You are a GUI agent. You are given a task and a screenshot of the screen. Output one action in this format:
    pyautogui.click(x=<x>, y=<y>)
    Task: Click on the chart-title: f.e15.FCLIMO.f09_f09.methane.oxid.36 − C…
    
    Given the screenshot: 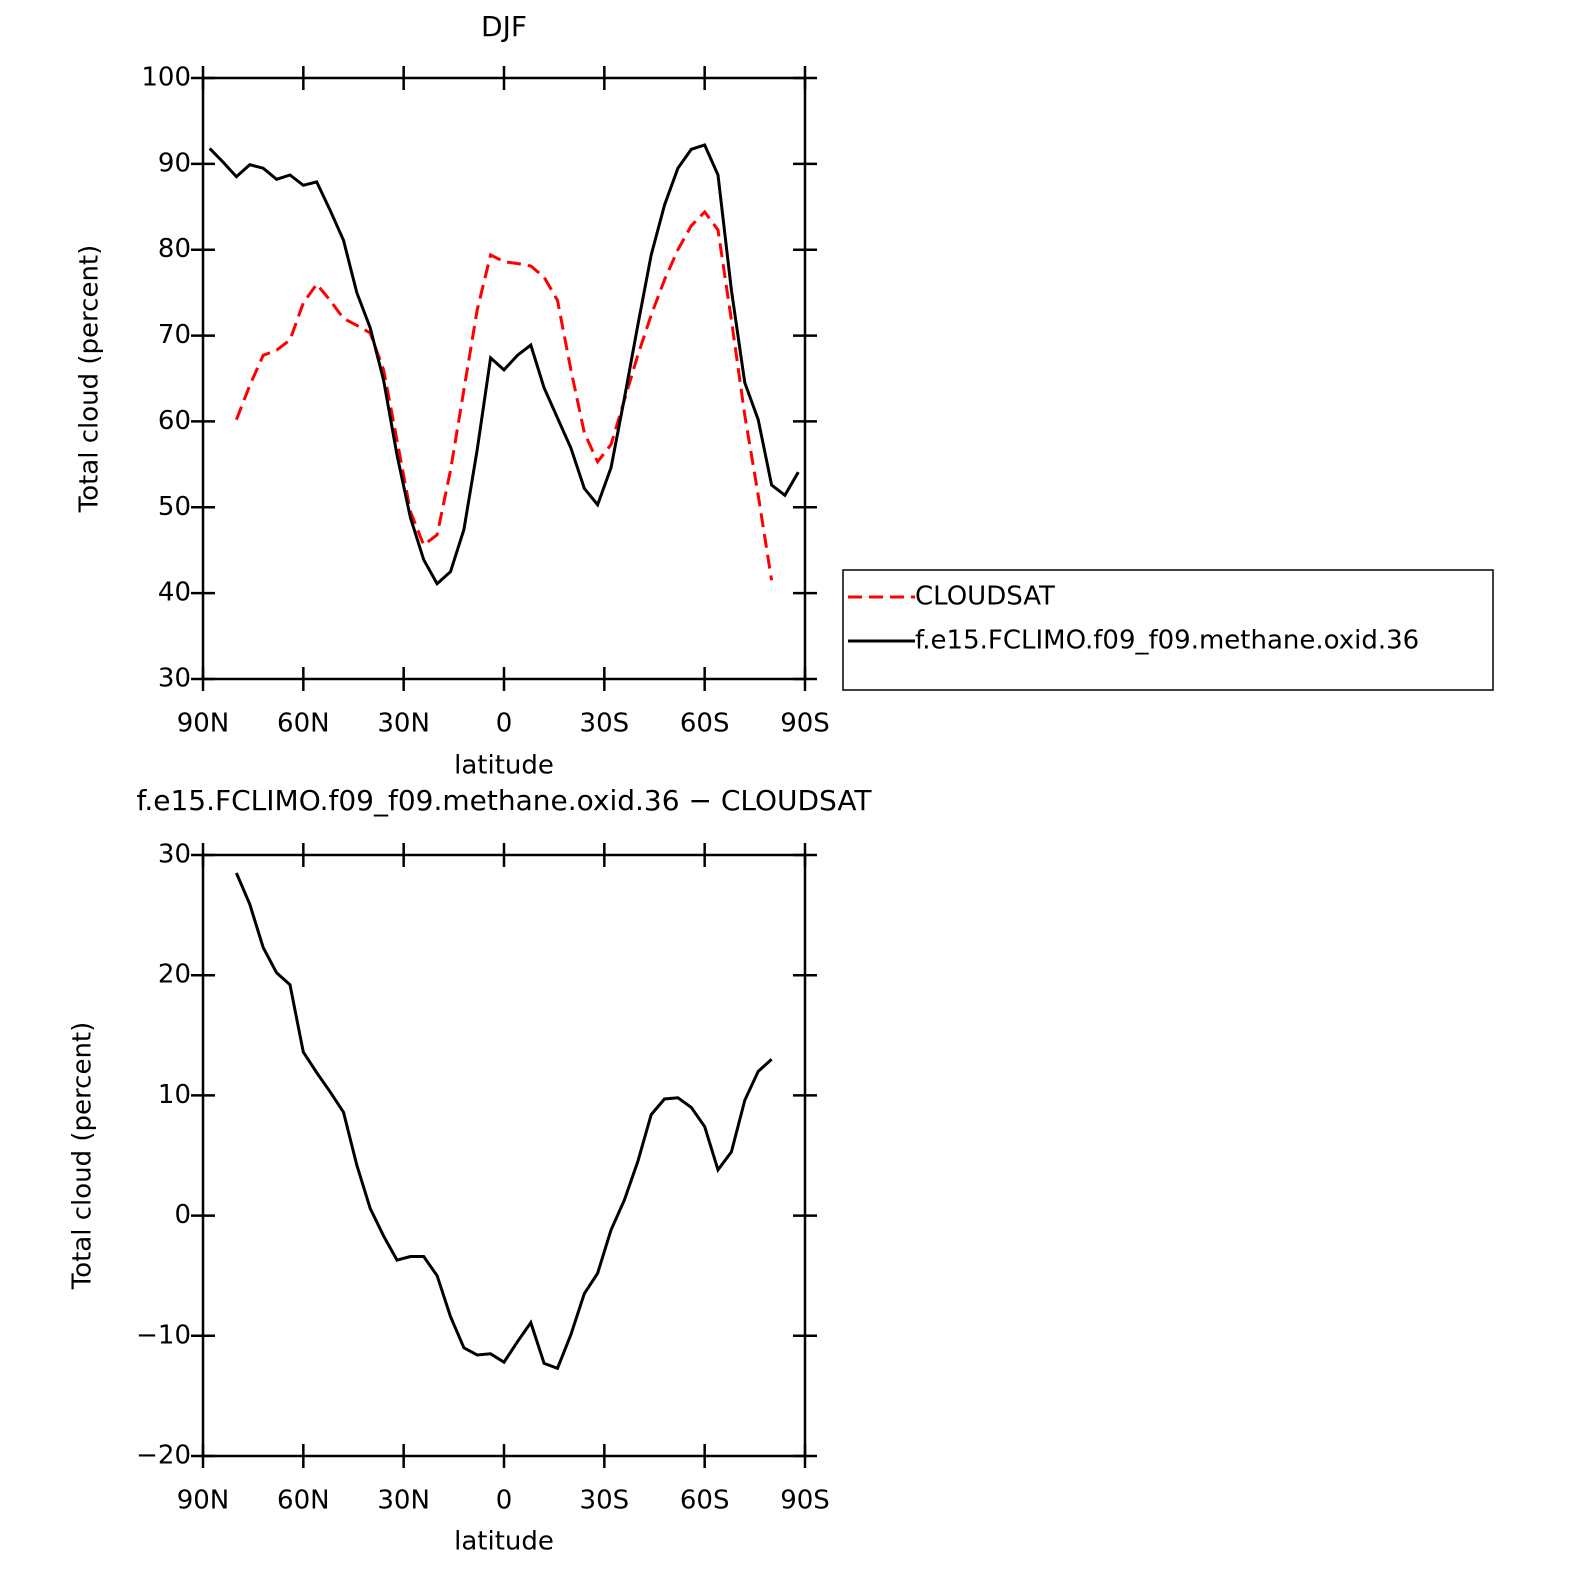 What is the action you would take?
    pyautogui.click(x=505, y=800)
    